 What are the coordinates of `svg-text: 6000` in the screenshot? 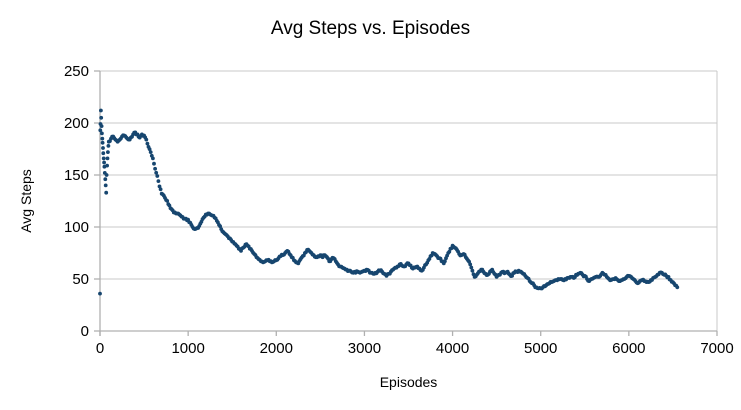 It's located at (628, 348).